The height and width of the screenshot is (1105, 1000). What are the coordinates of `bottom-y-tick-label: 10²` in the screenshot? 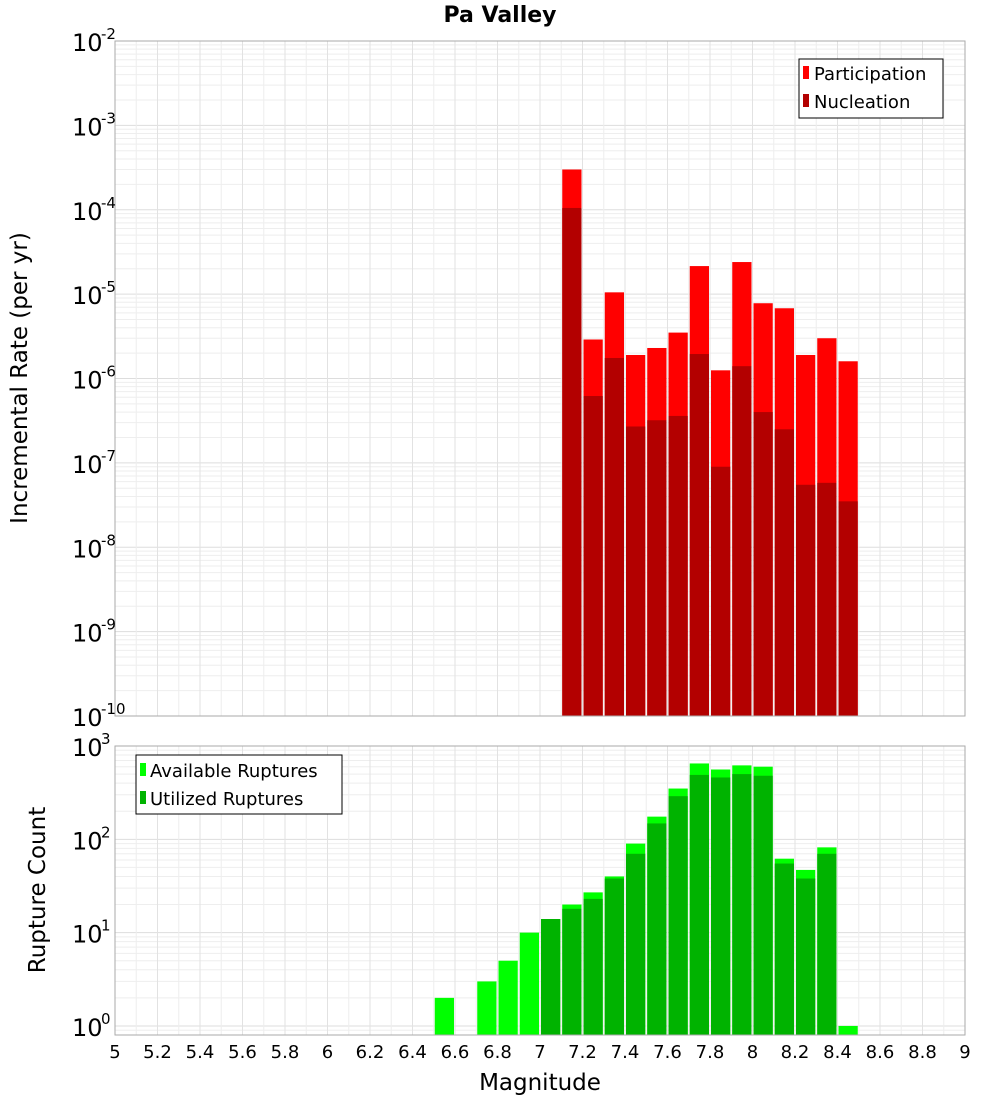 It's located at (91, 839).